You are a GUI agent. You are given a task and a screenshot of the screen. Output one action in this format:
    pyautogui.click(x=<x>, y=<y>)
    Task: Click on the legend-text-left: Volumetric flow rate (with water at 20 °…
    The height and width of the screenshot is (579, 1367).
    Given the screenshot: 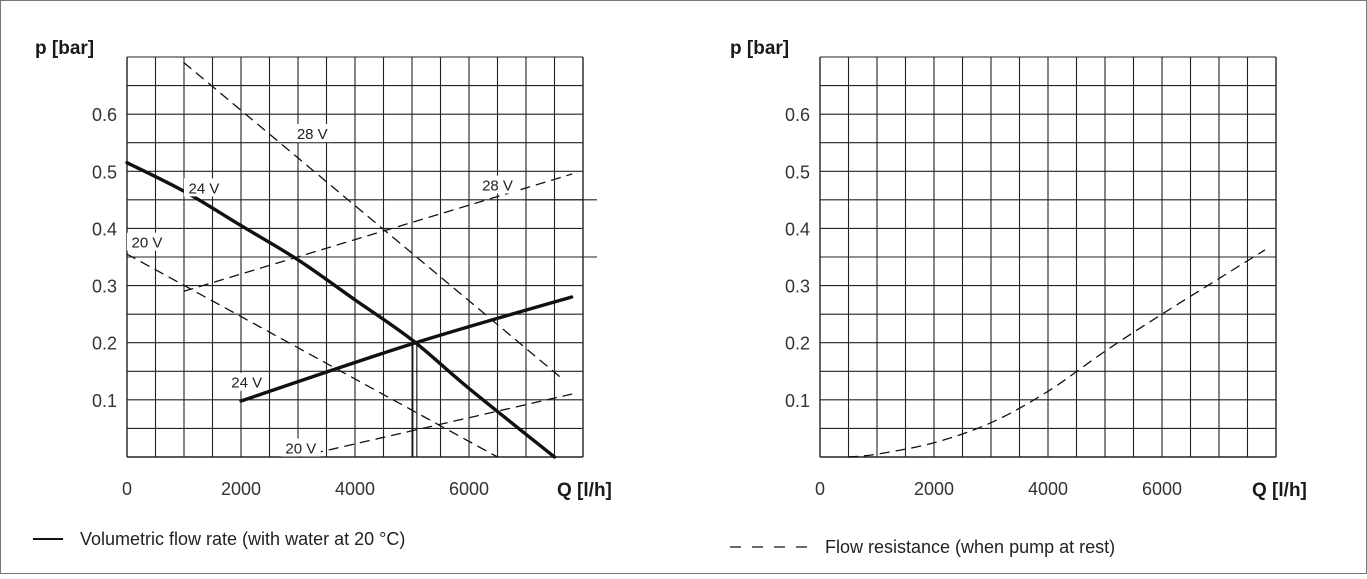 What is the action you would take?
    pyautogui.click(x=242, y=539)
    